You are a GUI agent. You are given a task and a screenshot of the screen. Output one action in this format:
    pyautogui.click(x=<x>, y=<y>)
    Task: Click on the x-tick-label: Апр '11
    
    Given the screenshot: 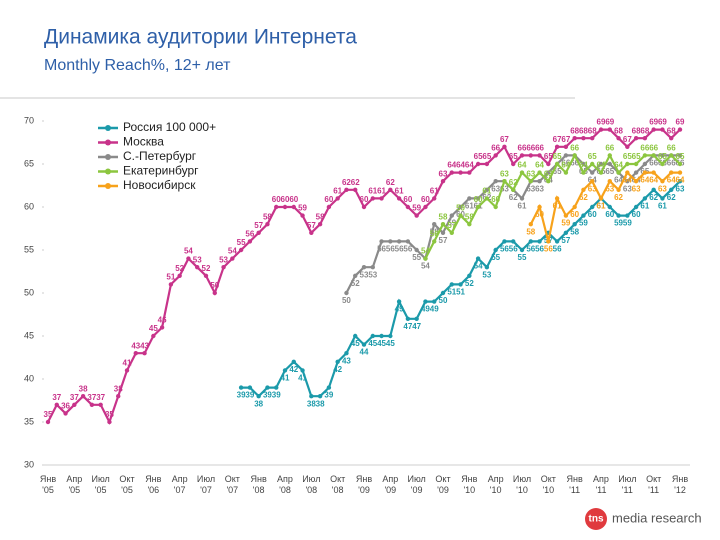 What is the action you would take?
    pyautogui.click(x=601, y=484)
    